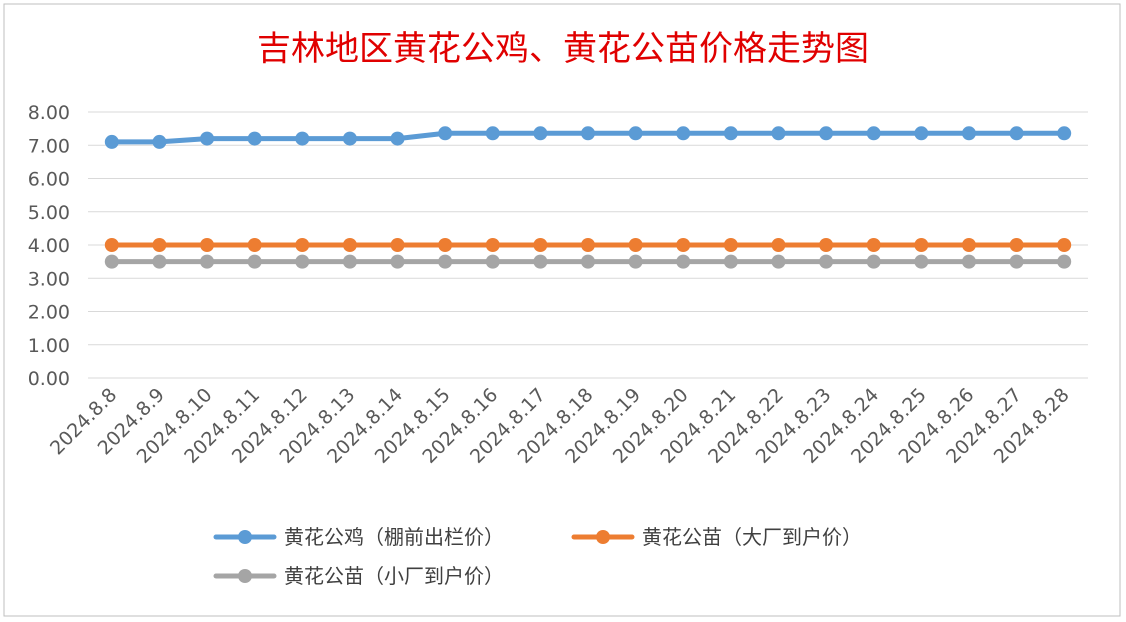 The image size is (1126, 622). I want to click on y-tick-label: 6.00, so click(49, 180).